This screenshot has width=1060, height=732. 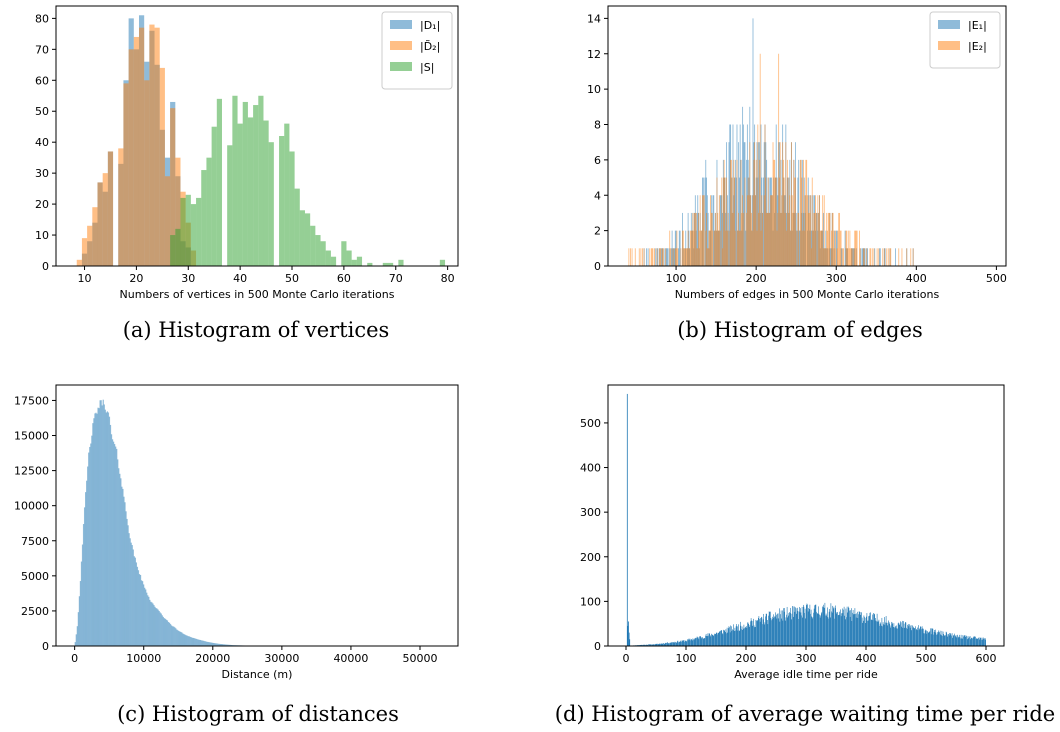 What do you see at coordinates (42, 204) in the screenshot?
I see `y-tick-label: 20` at bounding box center [42, 204].